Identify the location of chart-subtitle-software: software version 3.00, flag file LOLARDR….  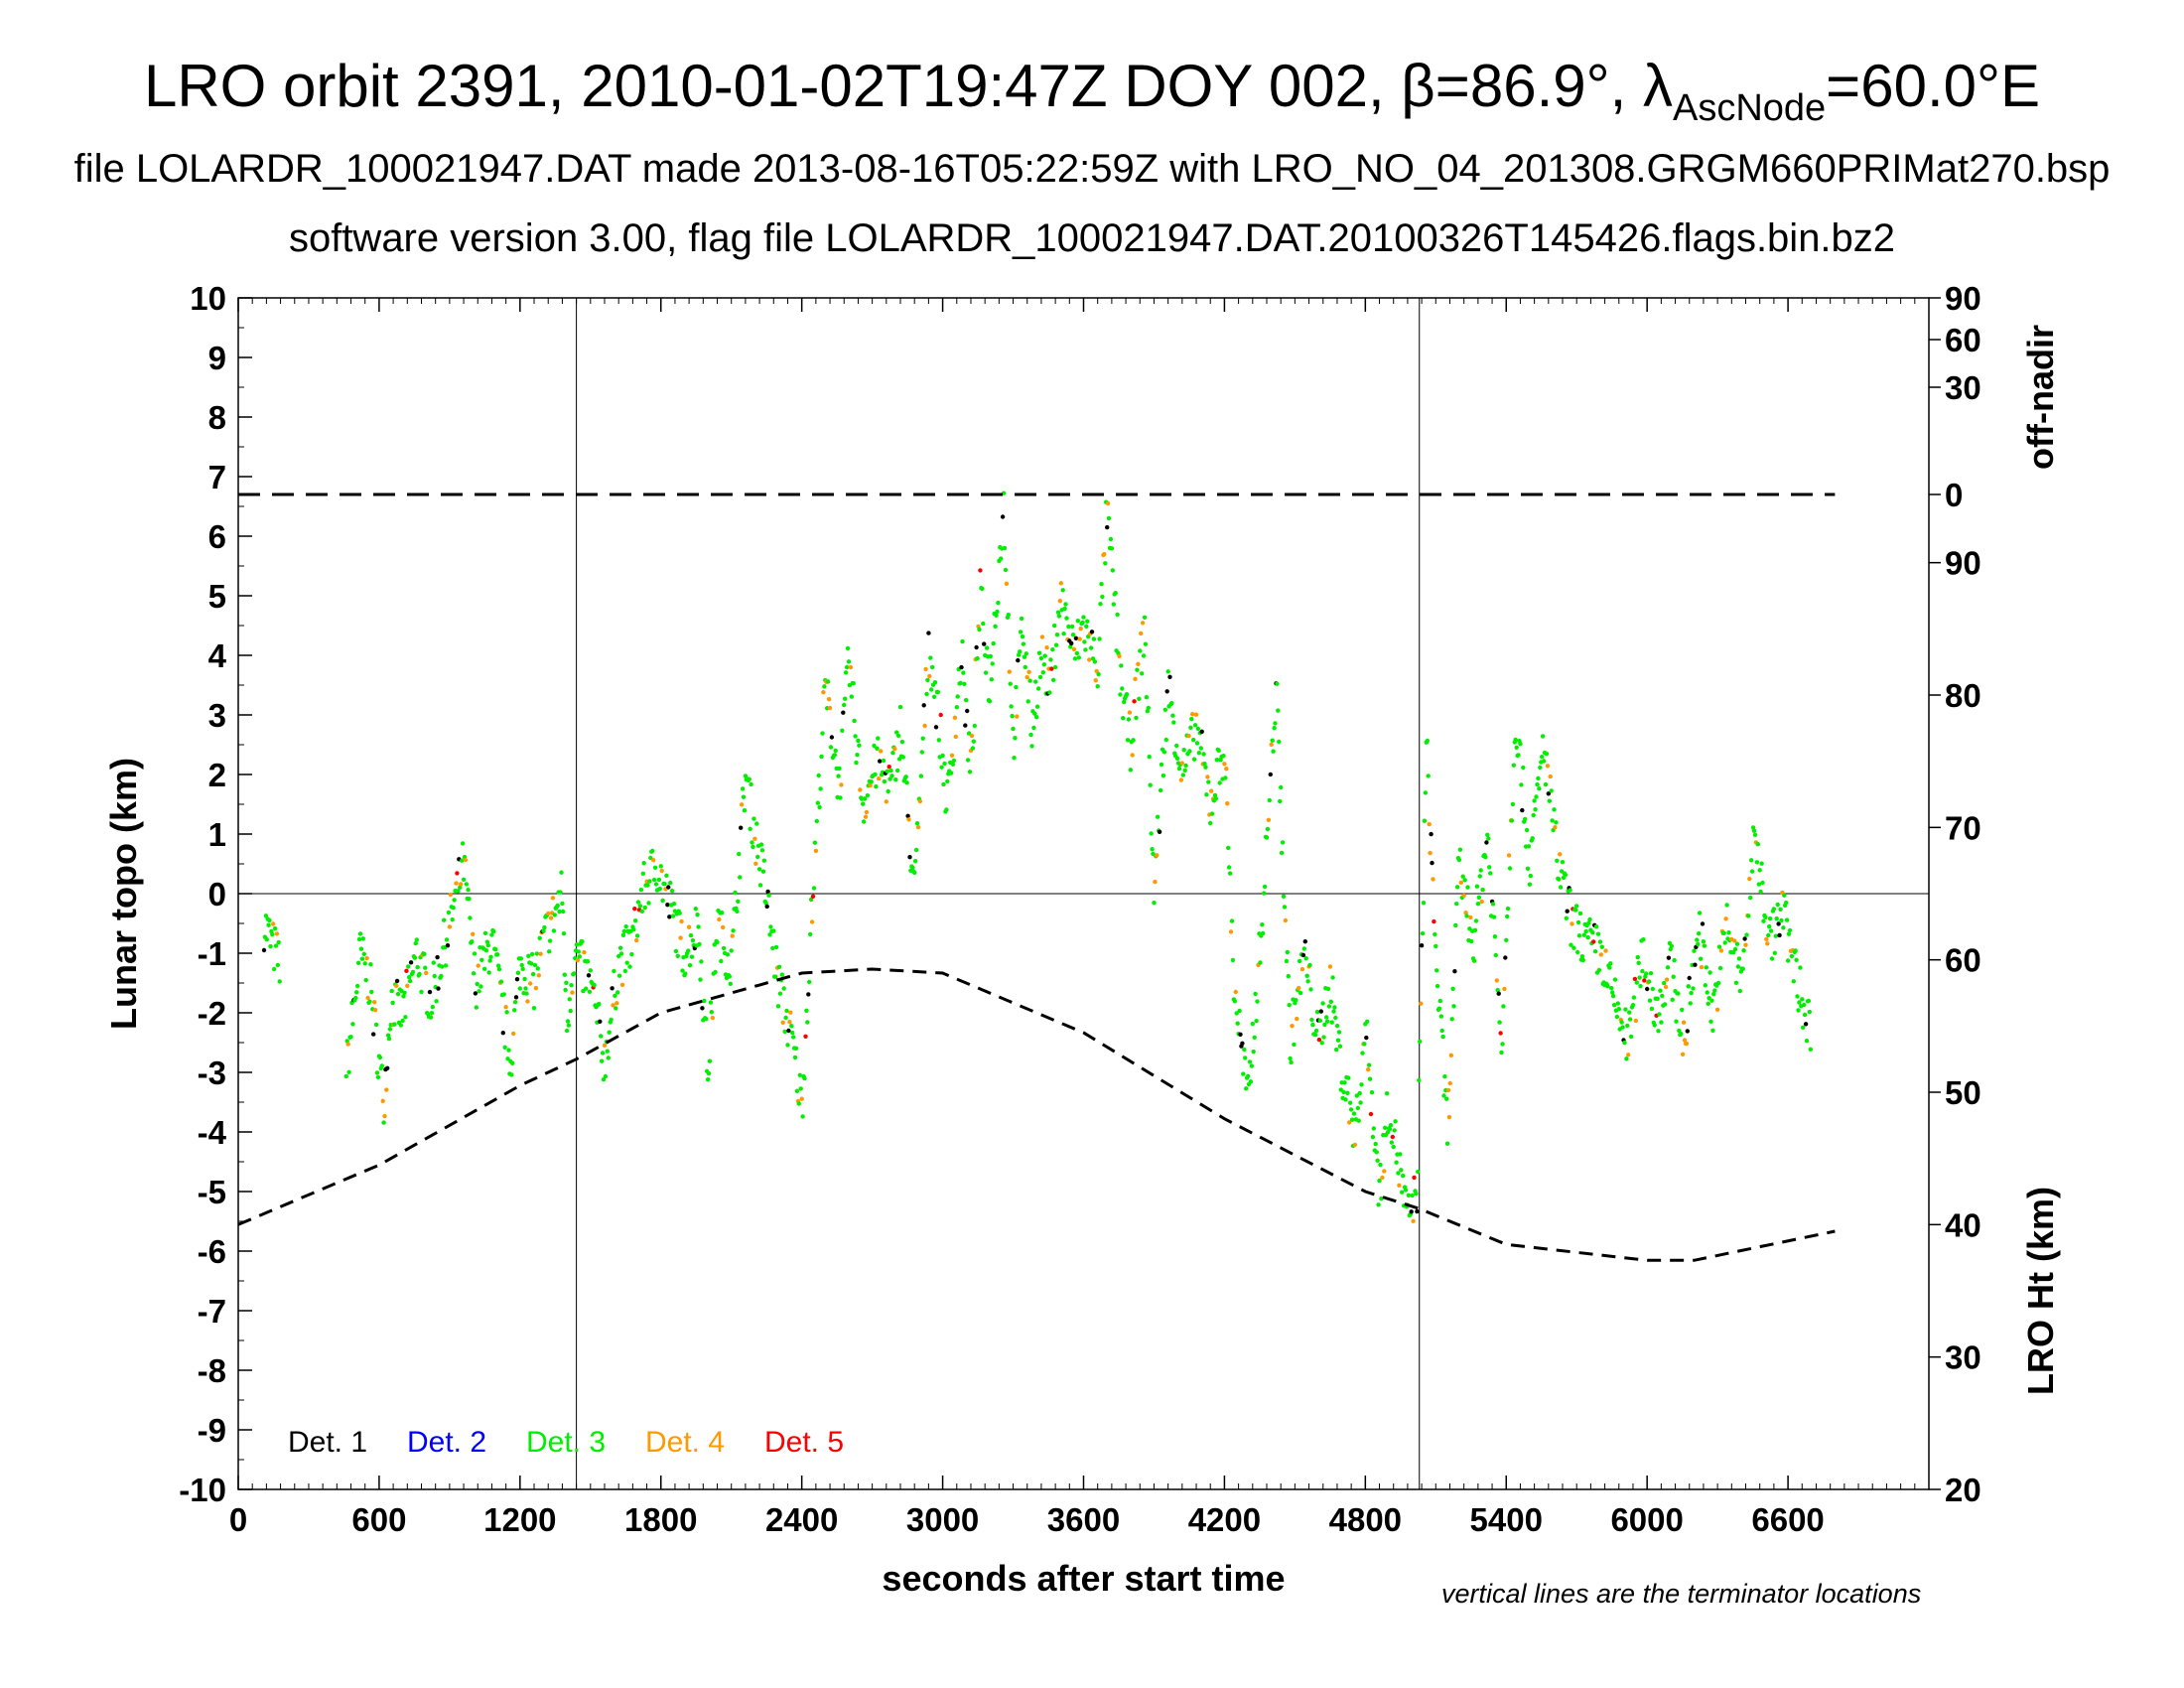
(1092, 238).